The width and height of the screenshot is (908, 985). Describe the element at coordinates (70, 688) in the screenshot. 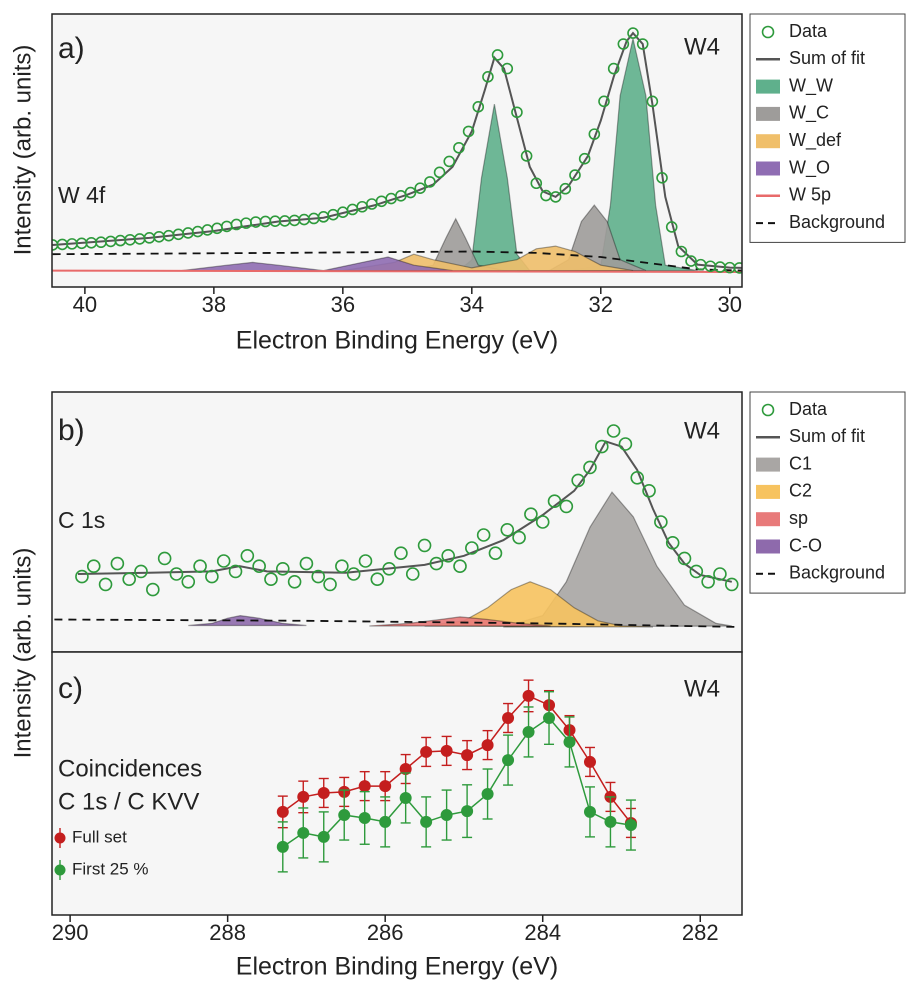

I see `annotation: c)` at that location.